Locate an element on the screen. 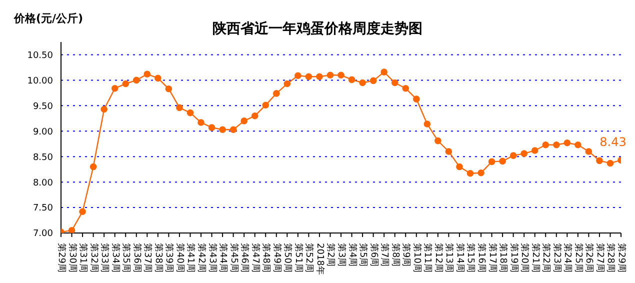 This screenshot has width=635, height=283. x-tick-label: 第30周 is located at coordinates (72, 257).